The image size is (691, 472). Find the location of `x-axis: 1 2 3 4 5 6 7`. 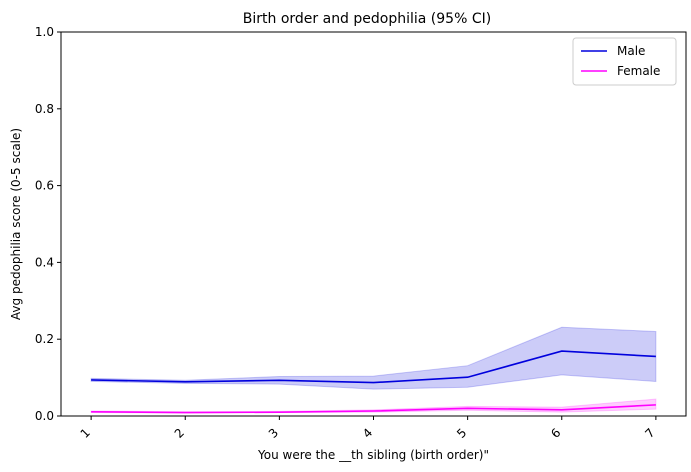

x-axis: 1 2 3 4 5 6 7 is located at coordinates (368, 428).